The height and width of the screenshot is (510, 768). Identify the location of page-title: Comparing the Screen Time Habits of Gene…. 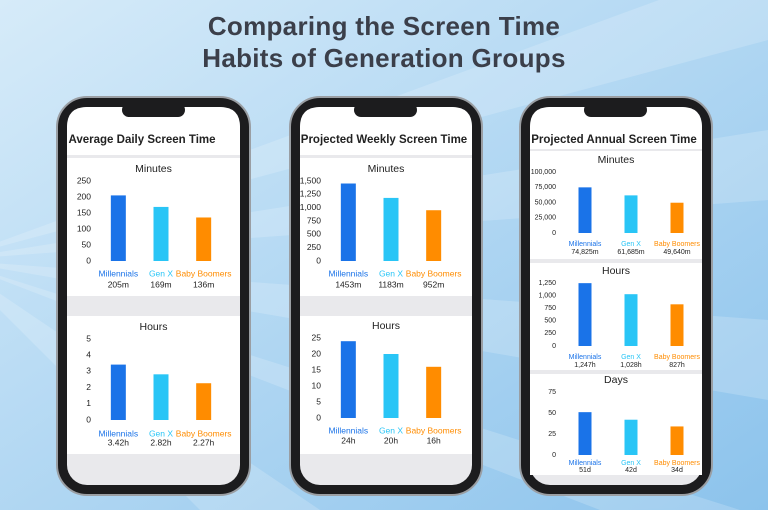
(384, 42).